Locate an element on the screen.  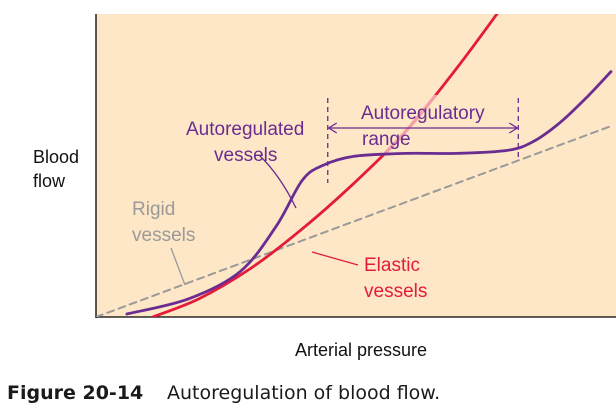
autoregulatory-range-label-line1: Autoregulatory is located at coordinates (423, 113).